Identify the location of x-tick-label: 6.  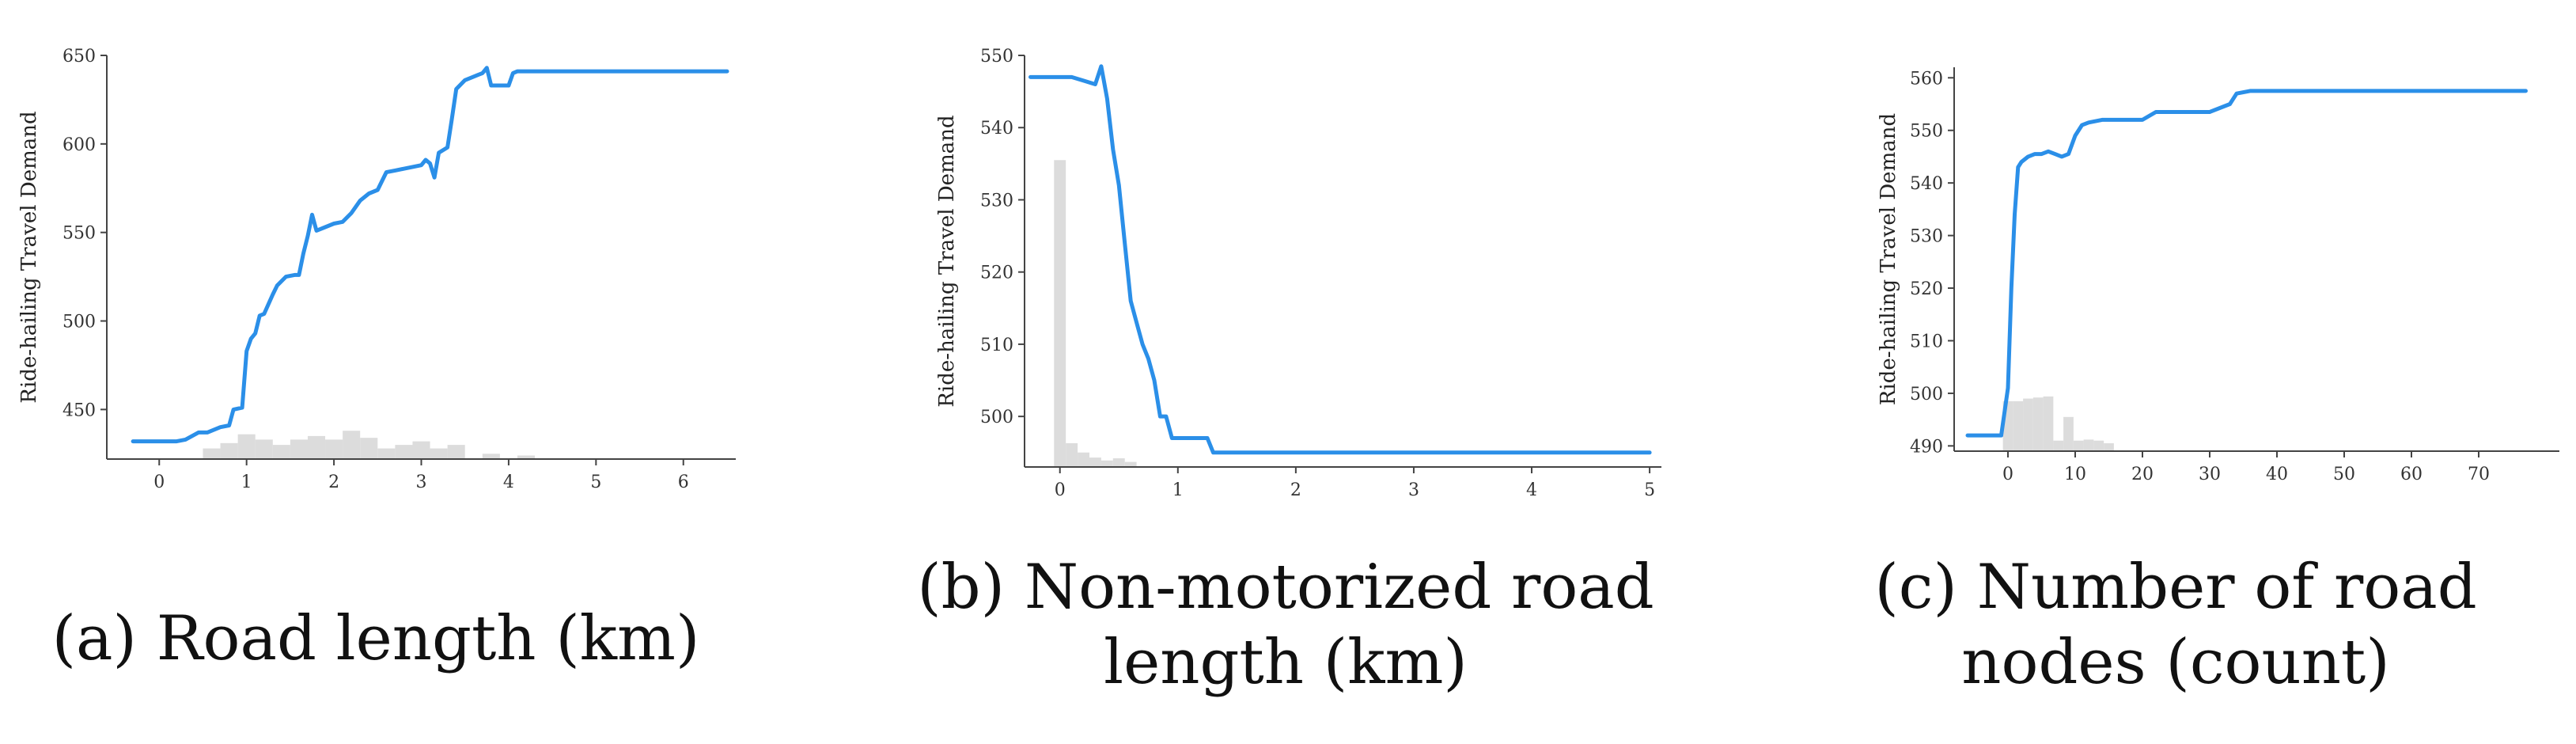
(683, 483).